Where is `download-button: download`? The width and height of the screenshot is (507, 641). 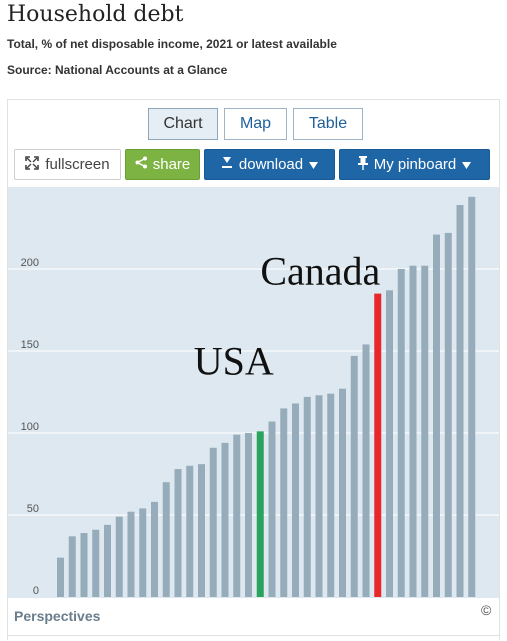
download-button: download is located at coordinates (269, 164).